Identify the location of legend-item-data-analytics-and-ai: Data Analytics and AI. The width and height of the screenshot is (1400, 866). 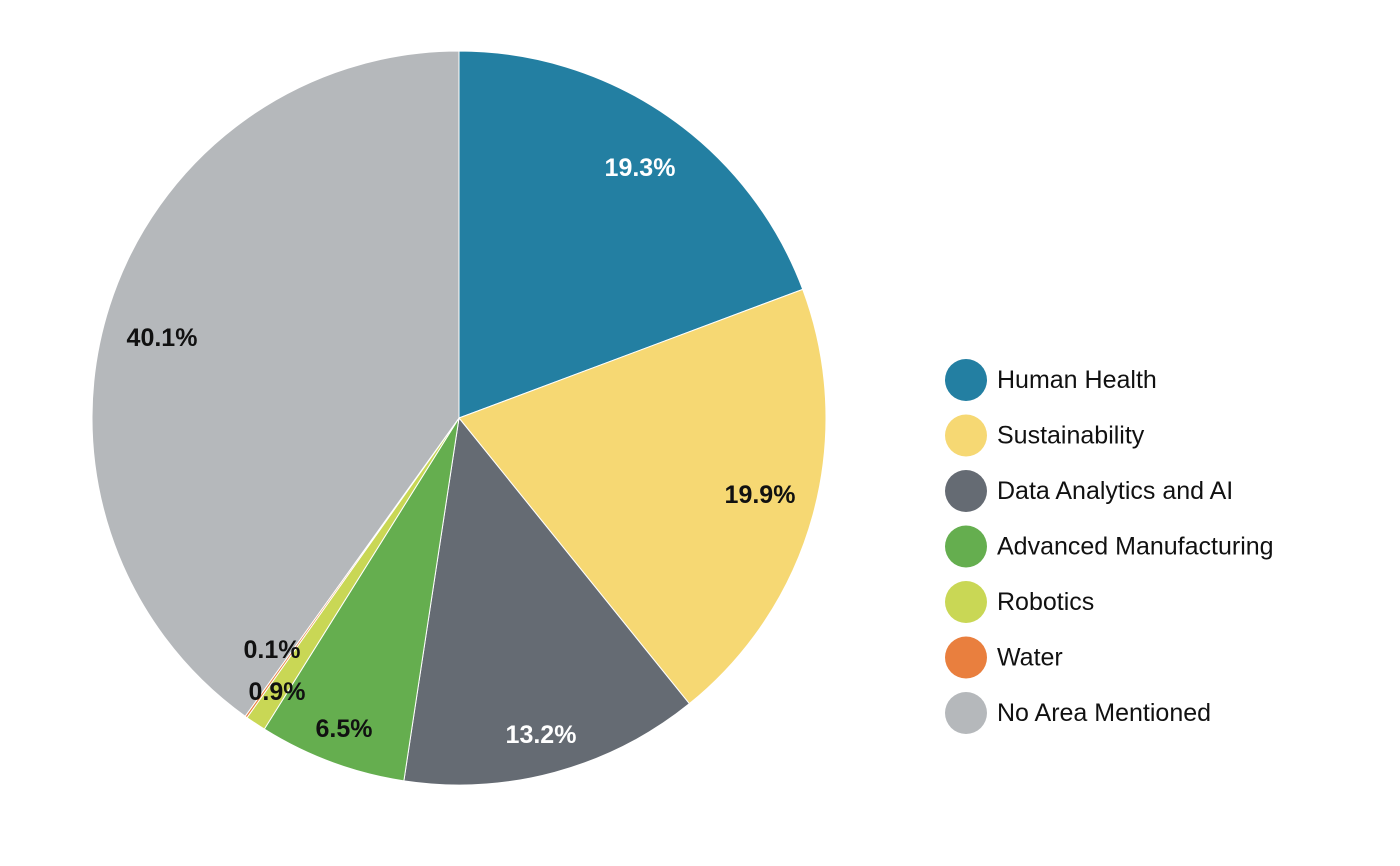
(1089, 491).